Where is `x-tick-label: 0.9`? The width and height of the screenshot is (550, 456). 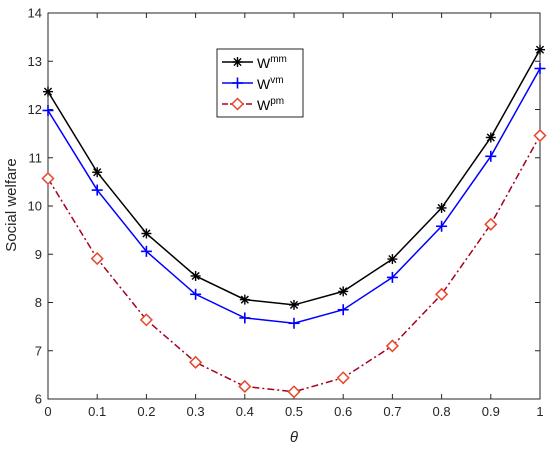 x-tick-label: 0.9 is located at coordinates (491, 411).